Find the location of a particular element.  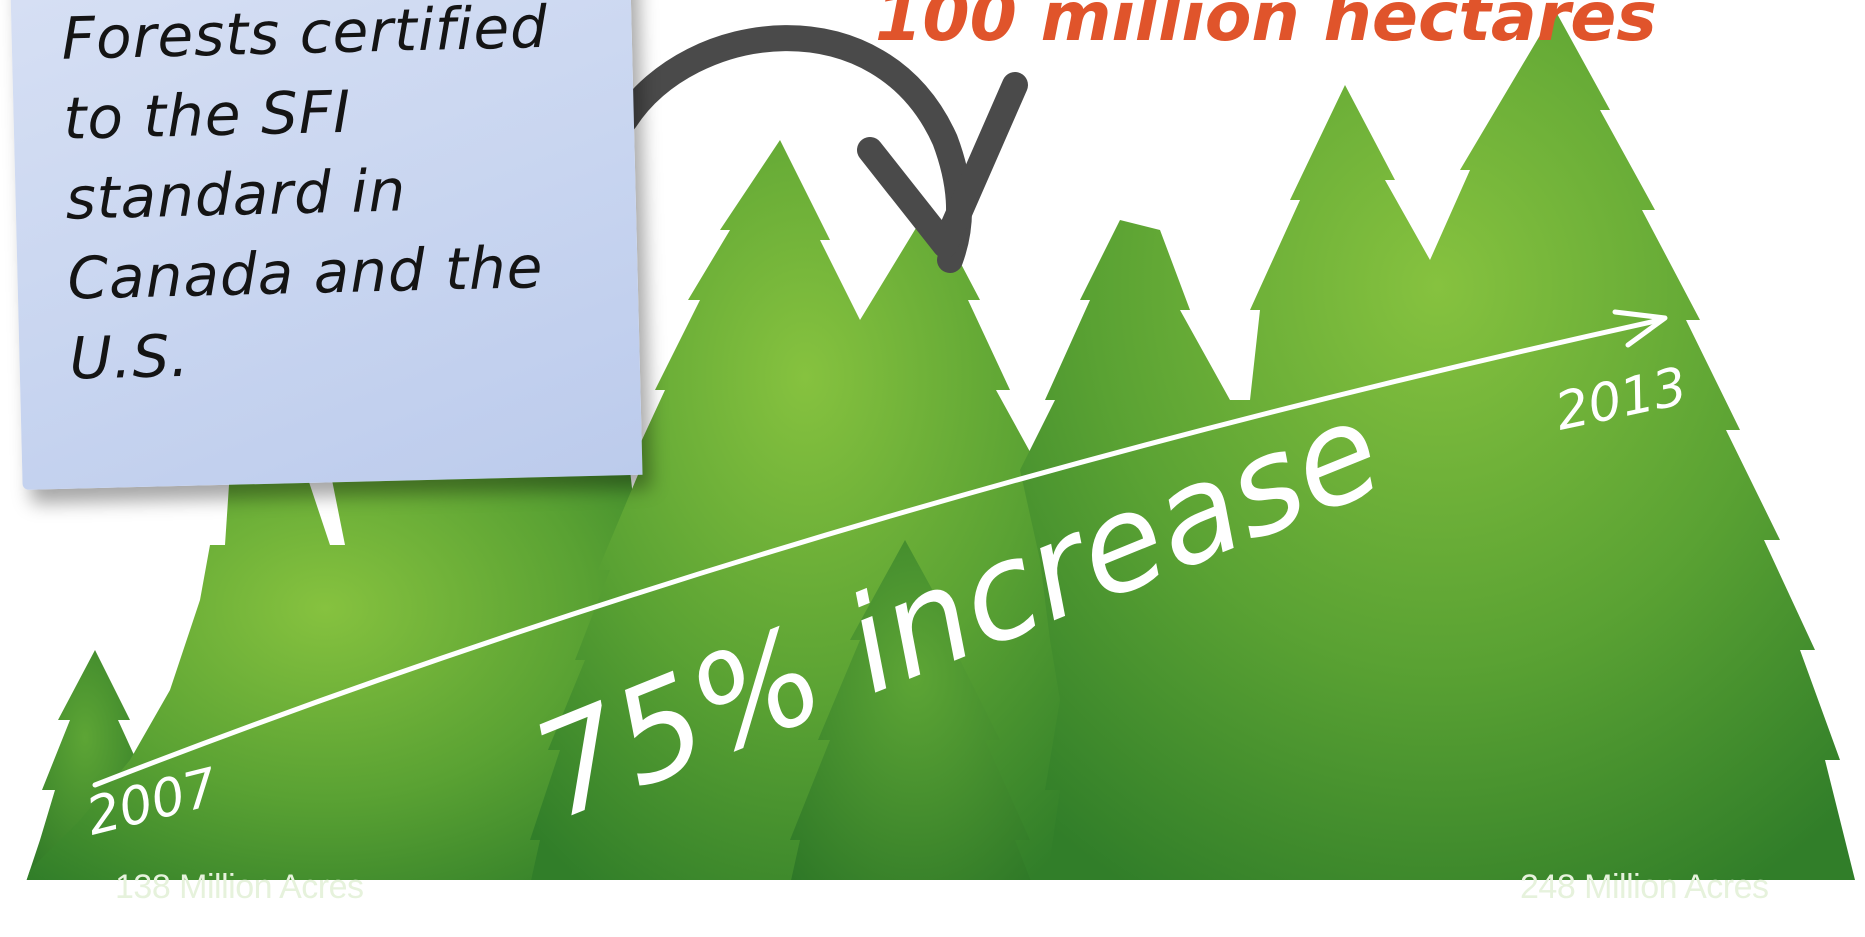

tree-center-front is located at coordinates (915, 735).